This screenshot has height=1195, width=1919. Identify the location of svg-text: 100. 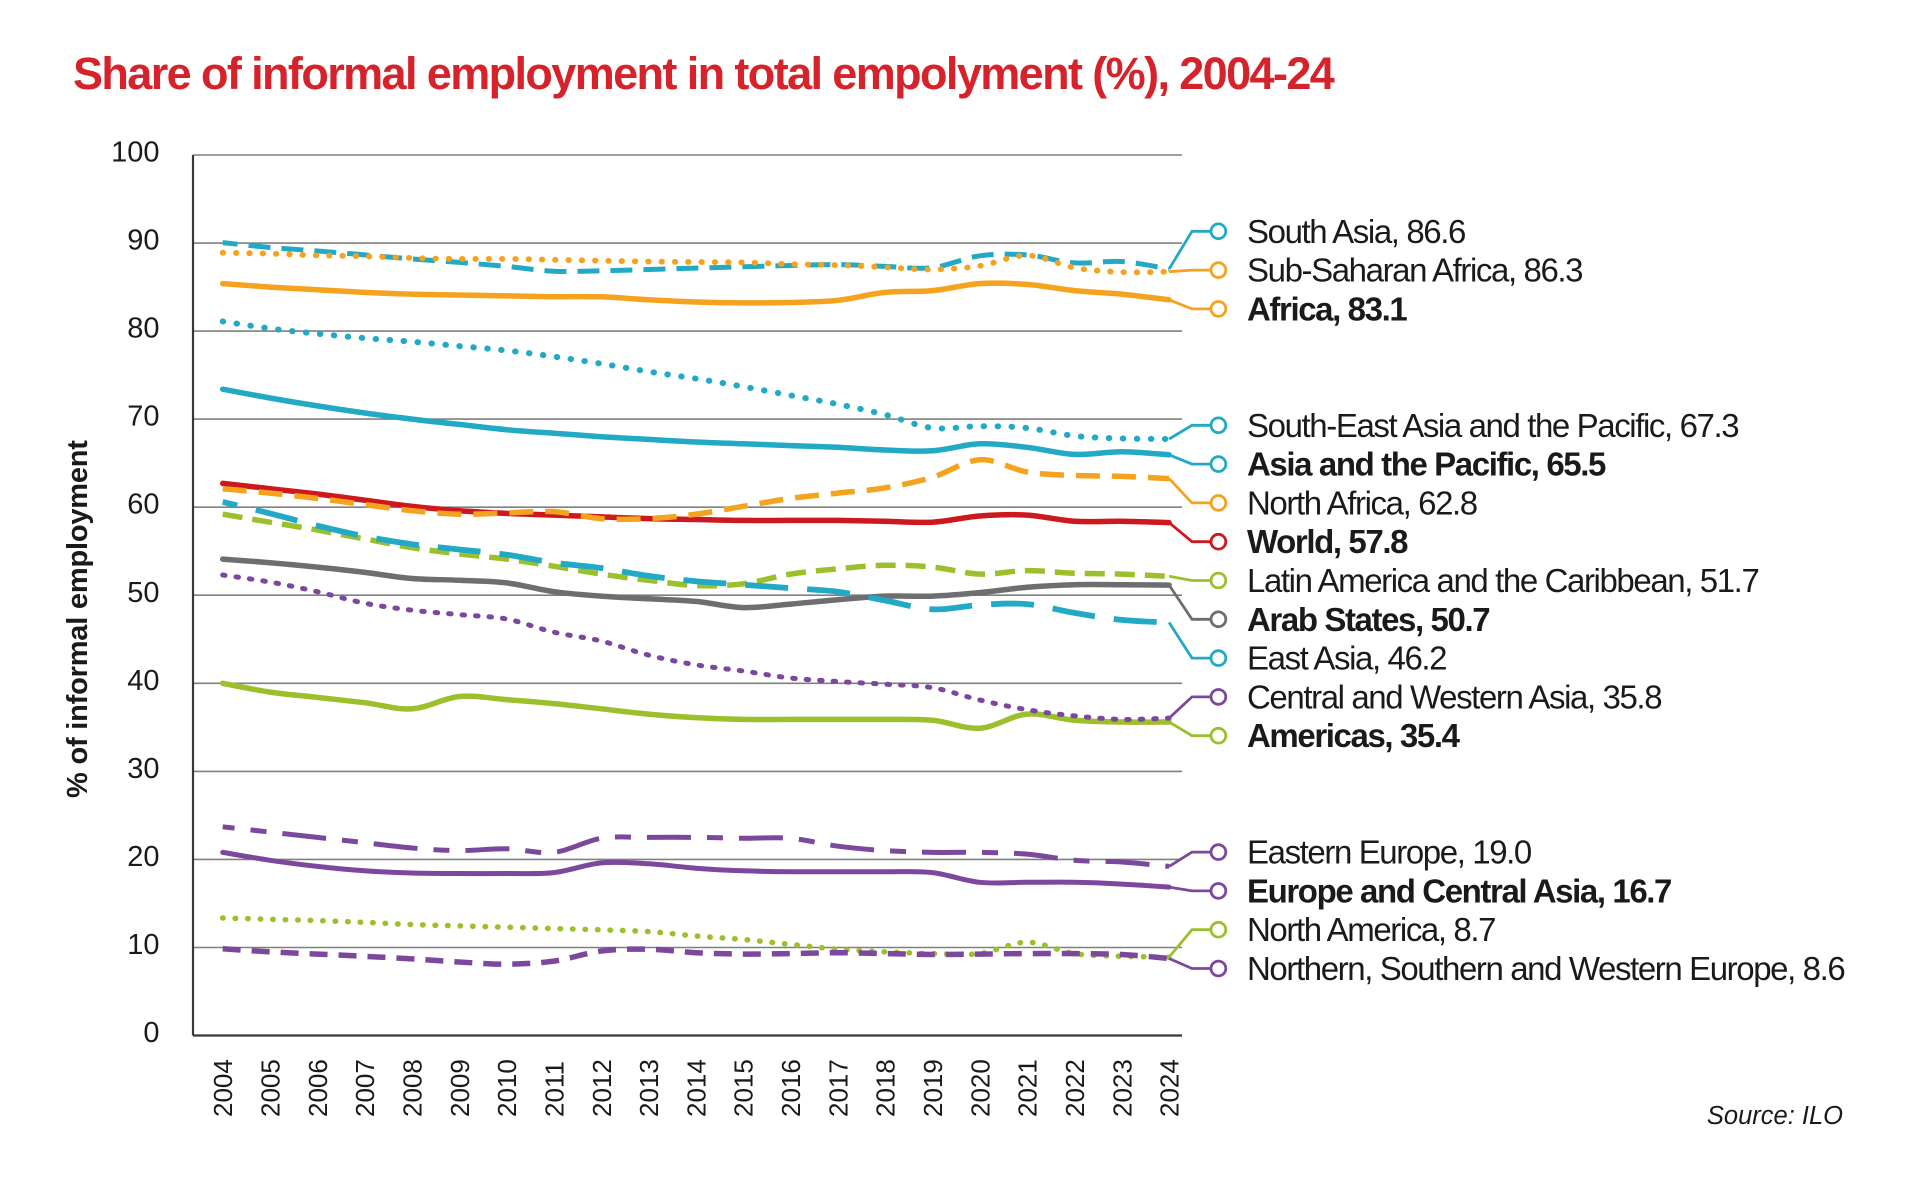
(135, 153).